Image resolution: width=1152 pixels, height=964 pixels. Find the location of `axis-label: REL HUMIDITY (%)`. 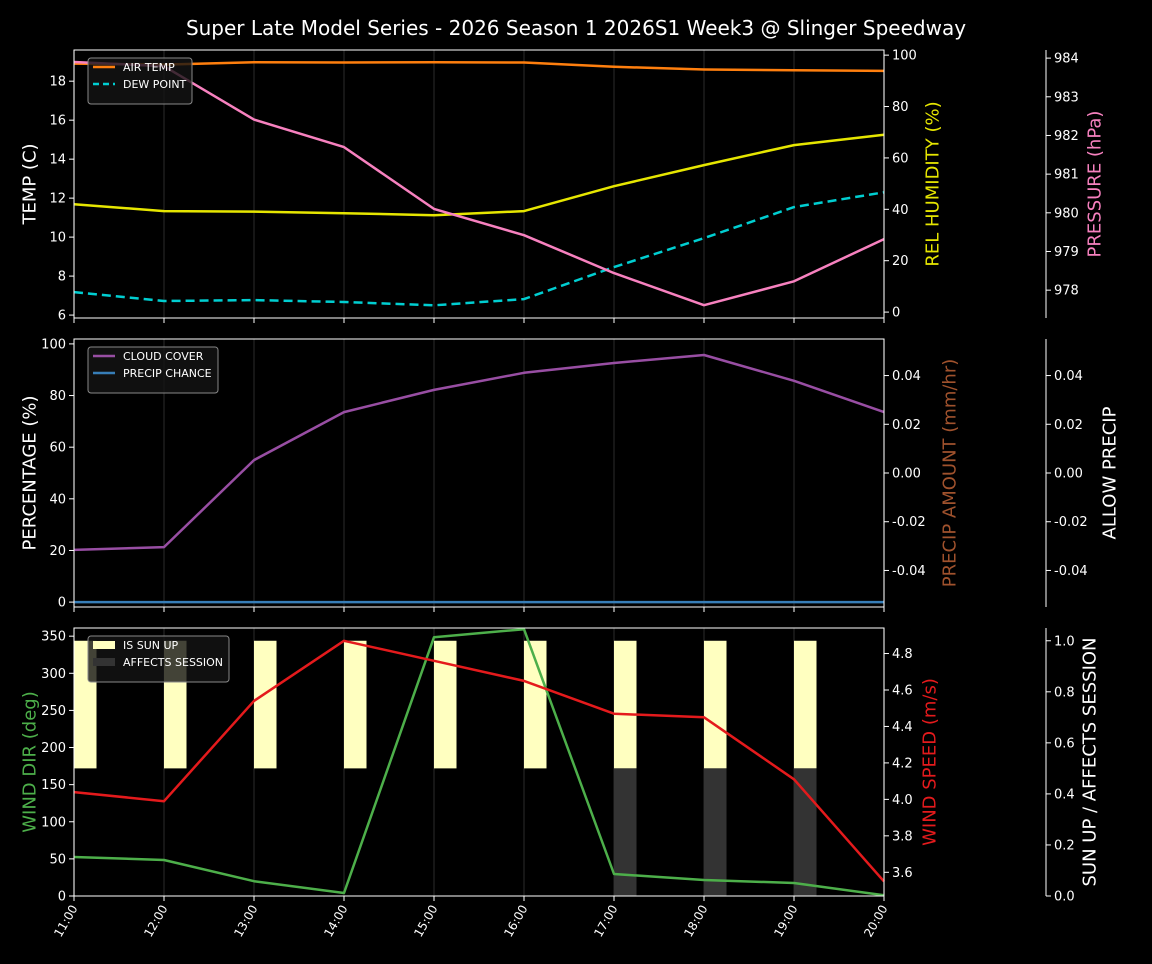

axis-label: REL HUMIDITY (%) is located at coordinates (933, 183).